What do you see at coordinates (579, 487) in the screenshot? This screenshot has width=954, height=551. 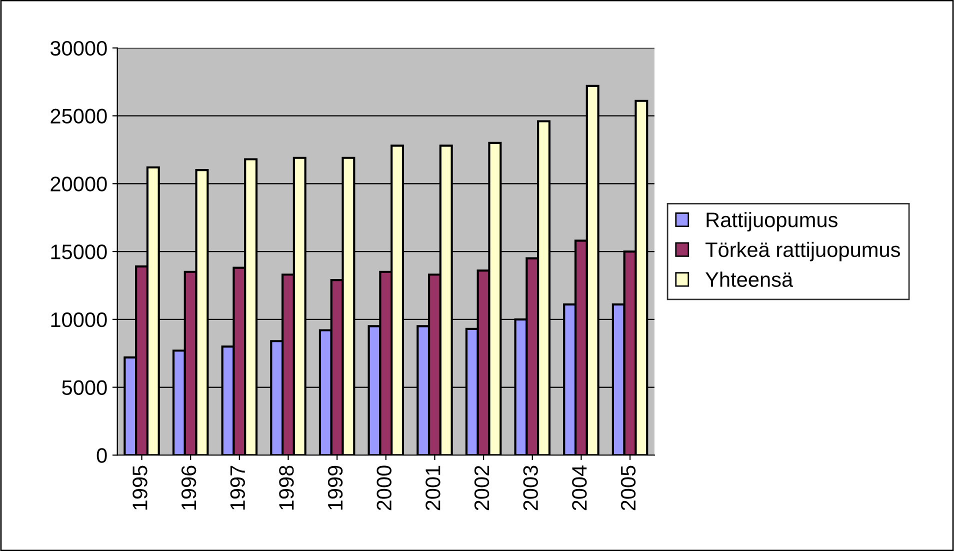 I see `x-tick-label: 2004` at bounding box center [579, 487].